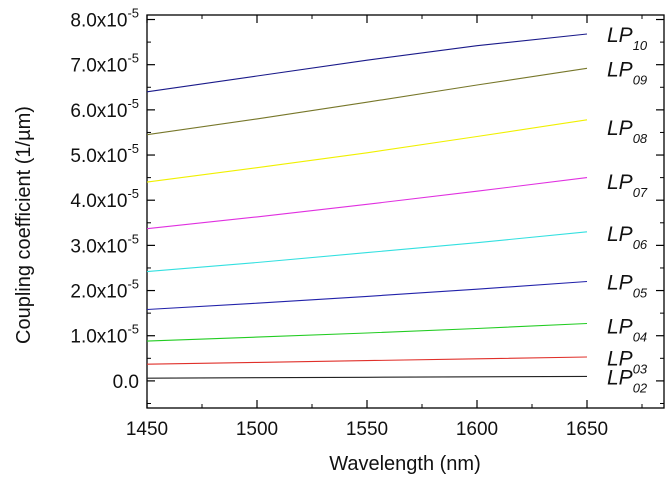 This screenshot has height=477, width=666. What do you see at coordinates (104, 19) in the screenshot?
I see `y-tick-label: 8.0x10⁻⁵` at bounding box center [104, 19].